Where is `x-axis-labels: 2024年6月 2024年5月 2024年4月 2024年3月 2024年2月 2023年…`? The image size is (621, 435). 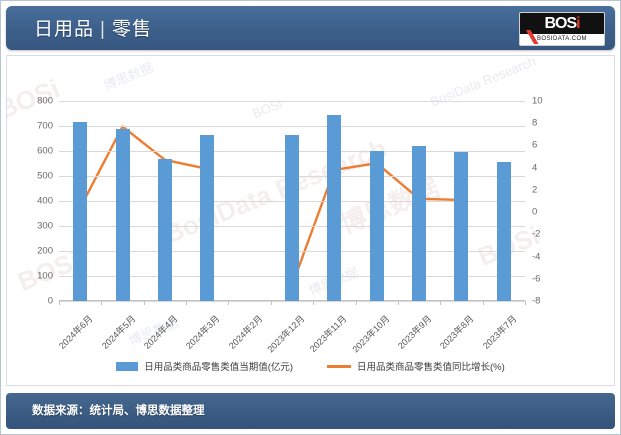
x-axis-labels: 2024年6月 2024年5月 2024年4月 2024年3月 2024年2月 2023年… is located at coordinates (291, 335).